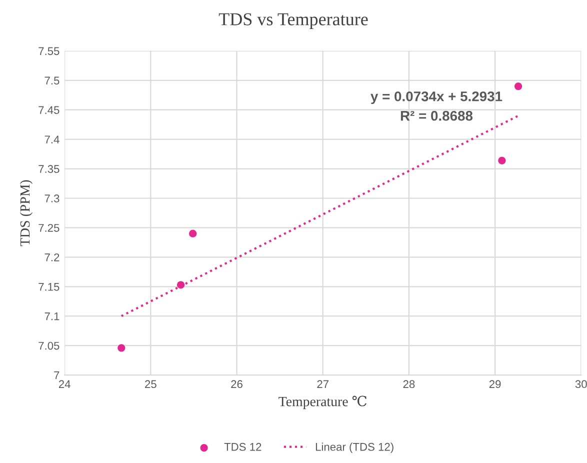 Image resolution: width=587 pixels, height=463 pixels. What do you see at coordinates (150, 384) in the screenshot?
I see `x-tick-label: 25` at bounding box center [150, 384].